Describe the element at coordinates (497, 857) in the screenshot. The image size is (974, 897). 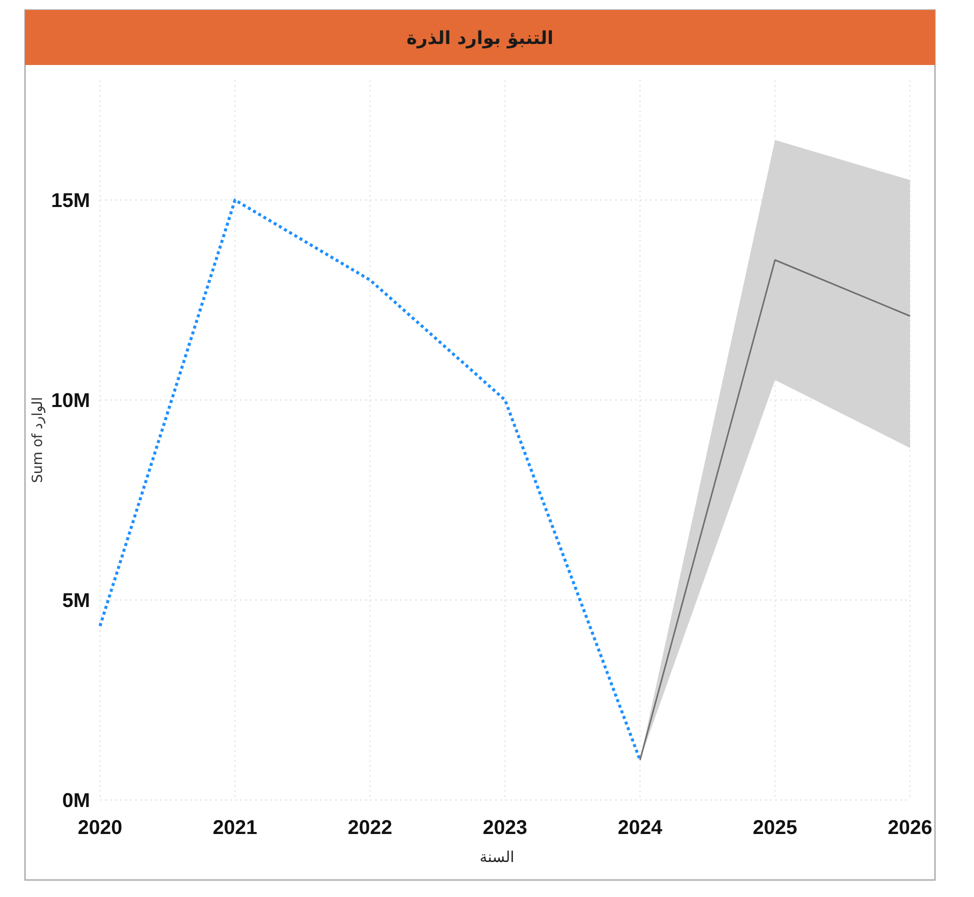
I see `x-axis-title: السنة` at that location.